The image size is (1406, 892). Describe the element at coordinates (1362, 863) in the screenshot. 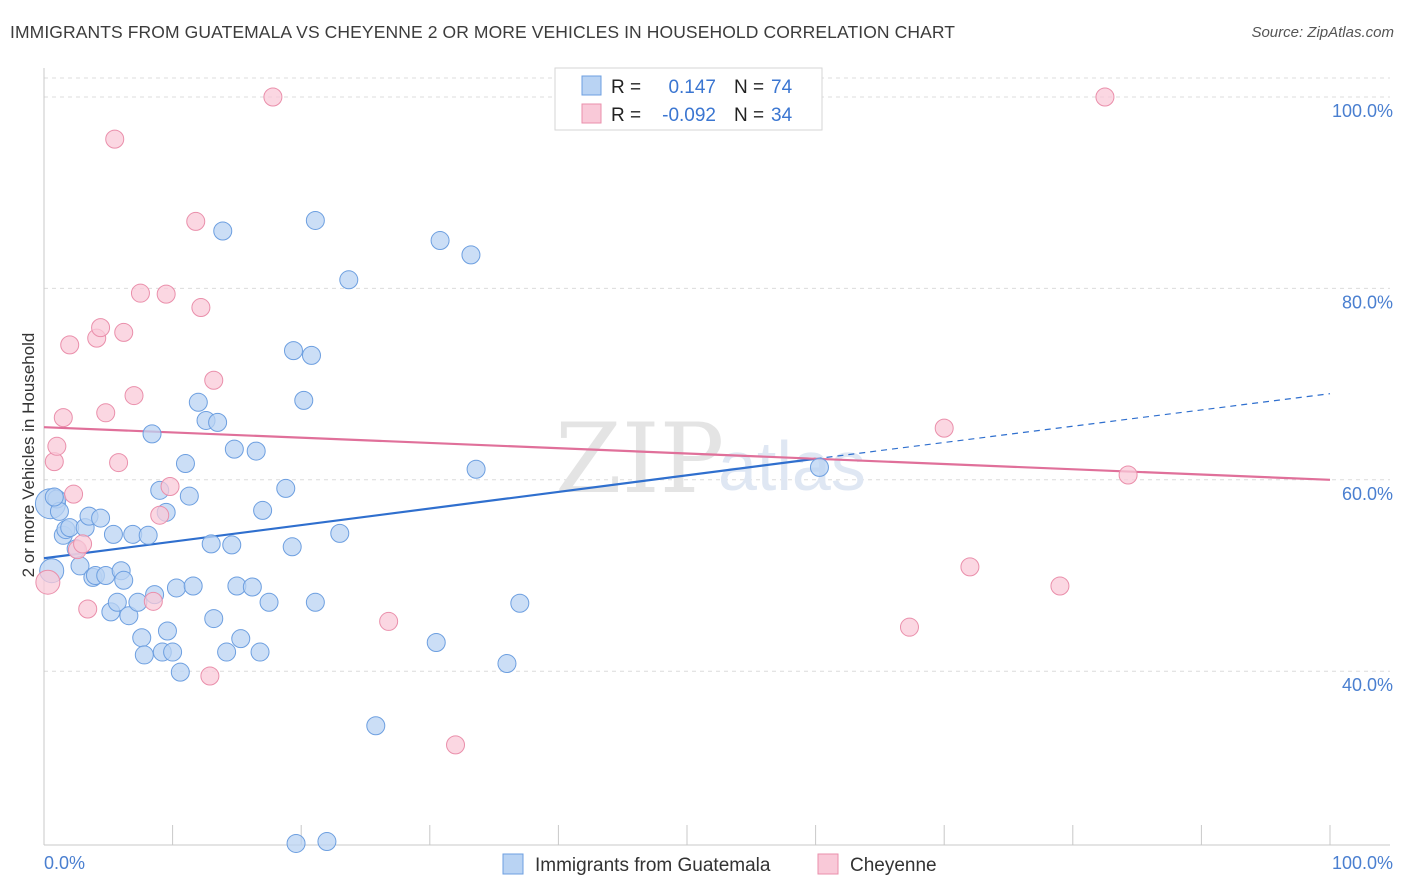

I see `x-tick-label-max: 100.0%` at that location.